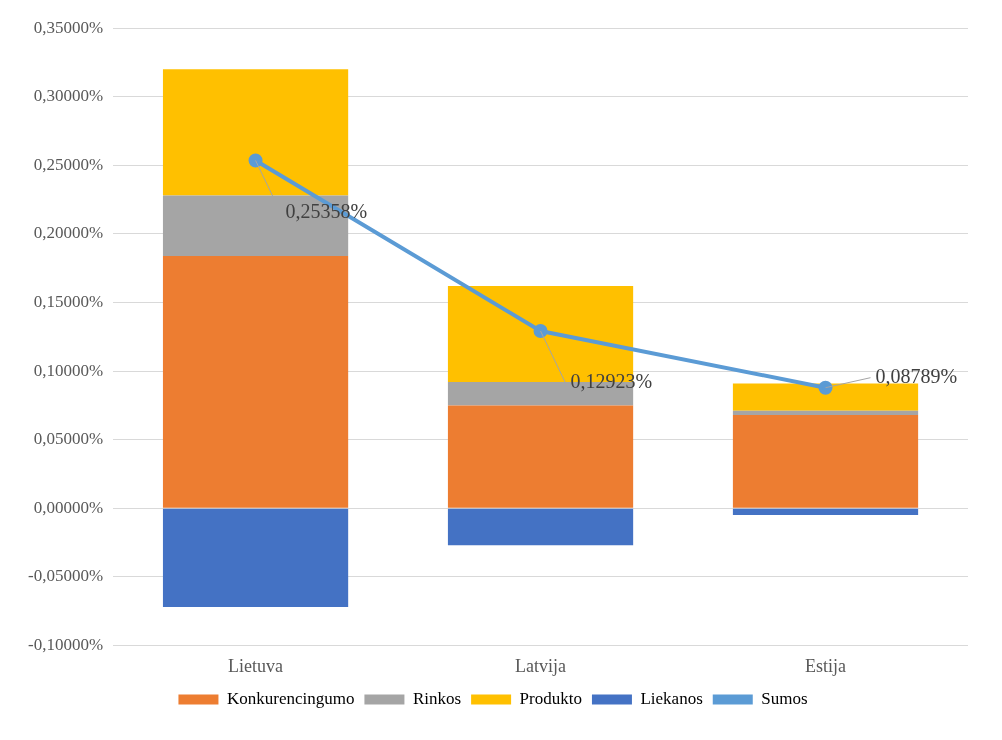  What do you see at coordinates (437, 698) in the screenshot?
I see `legend-label: Rinkos` at bounding box center [437, 698].